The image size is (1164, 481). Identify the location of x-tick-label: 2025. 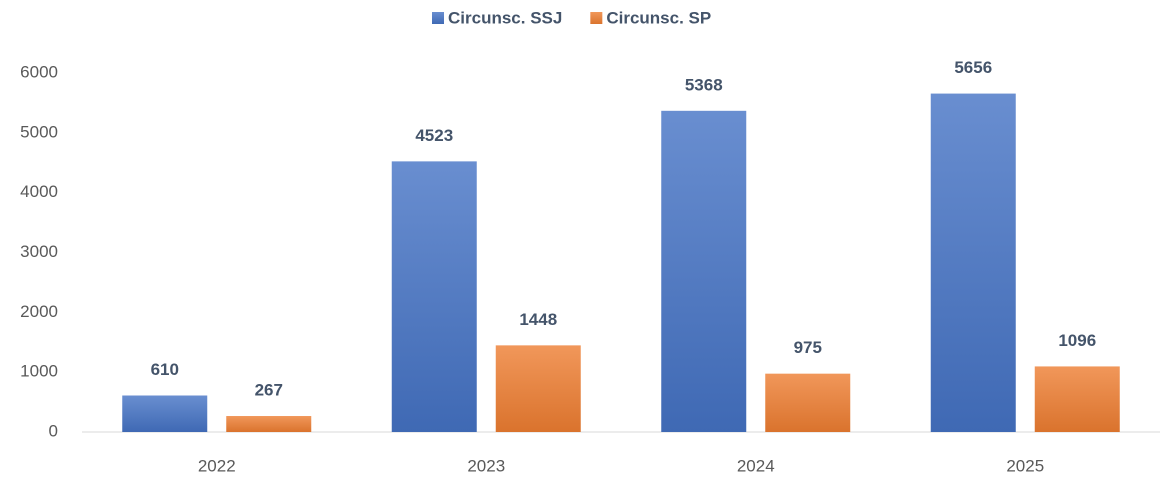
(1025, 465).